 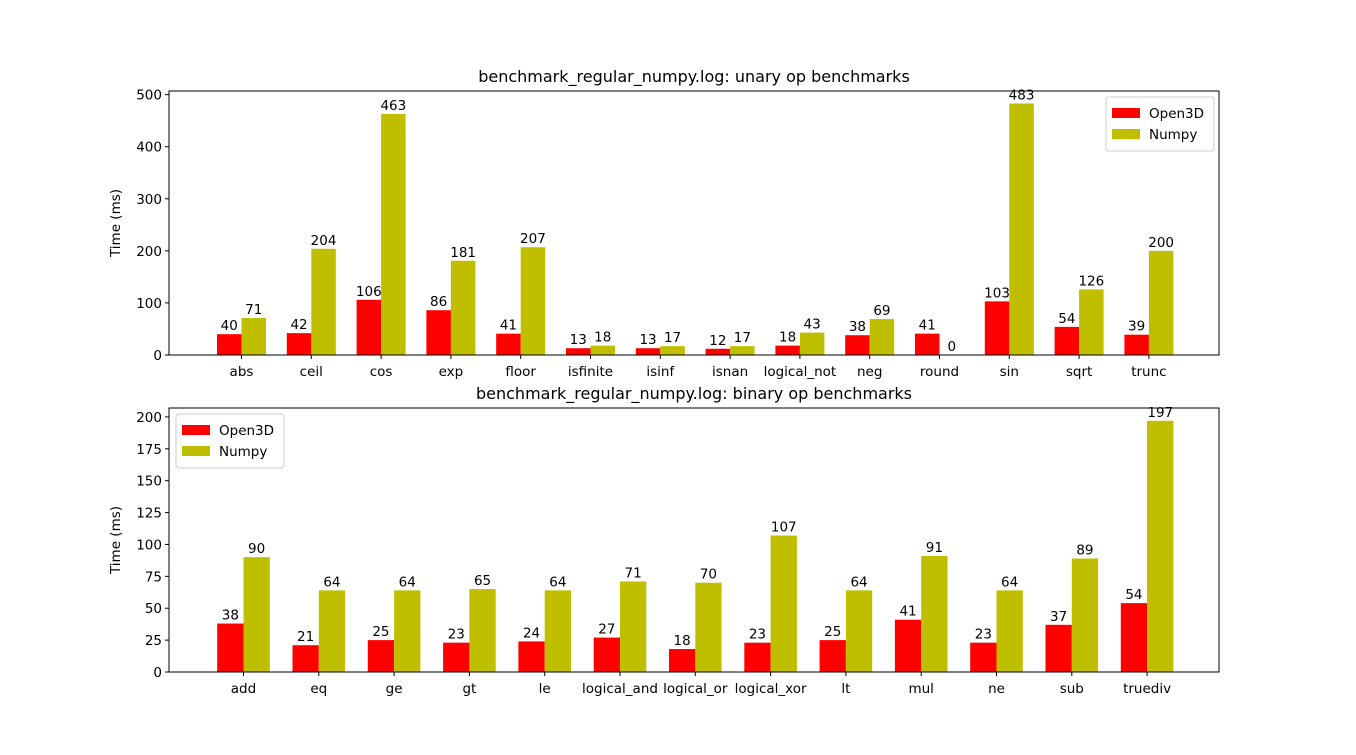 I want to click on data-label: 43, so click(x=812, y=325).